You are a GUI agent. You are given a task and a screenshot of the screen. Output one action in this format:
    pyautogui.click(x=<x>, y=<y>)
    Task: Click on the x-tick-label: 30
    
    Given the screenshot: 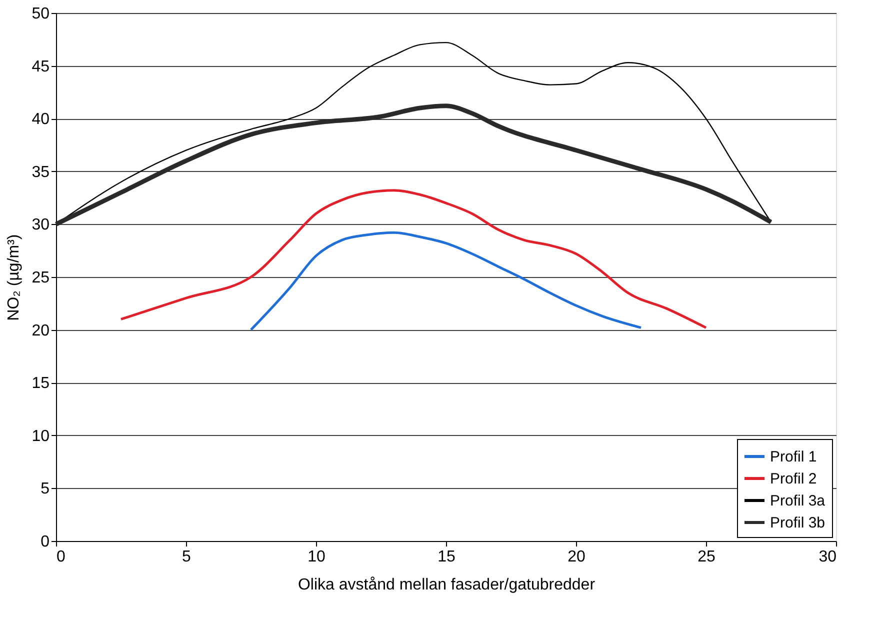 What is the action you would take?
    pyautogui.click(x=827, y=557)
    